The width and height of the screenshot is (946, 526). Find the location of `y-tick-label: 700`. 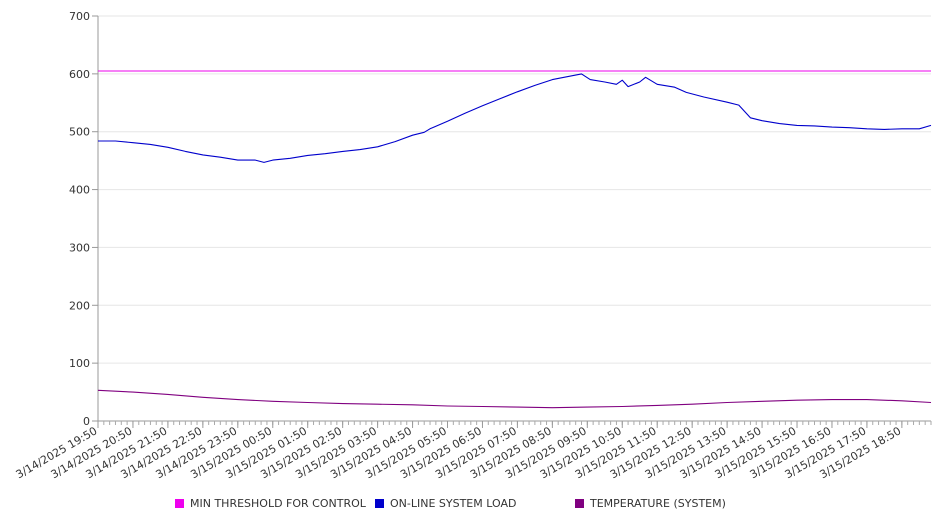

y-tick-label: 700 is located at coordinates (79, 16).